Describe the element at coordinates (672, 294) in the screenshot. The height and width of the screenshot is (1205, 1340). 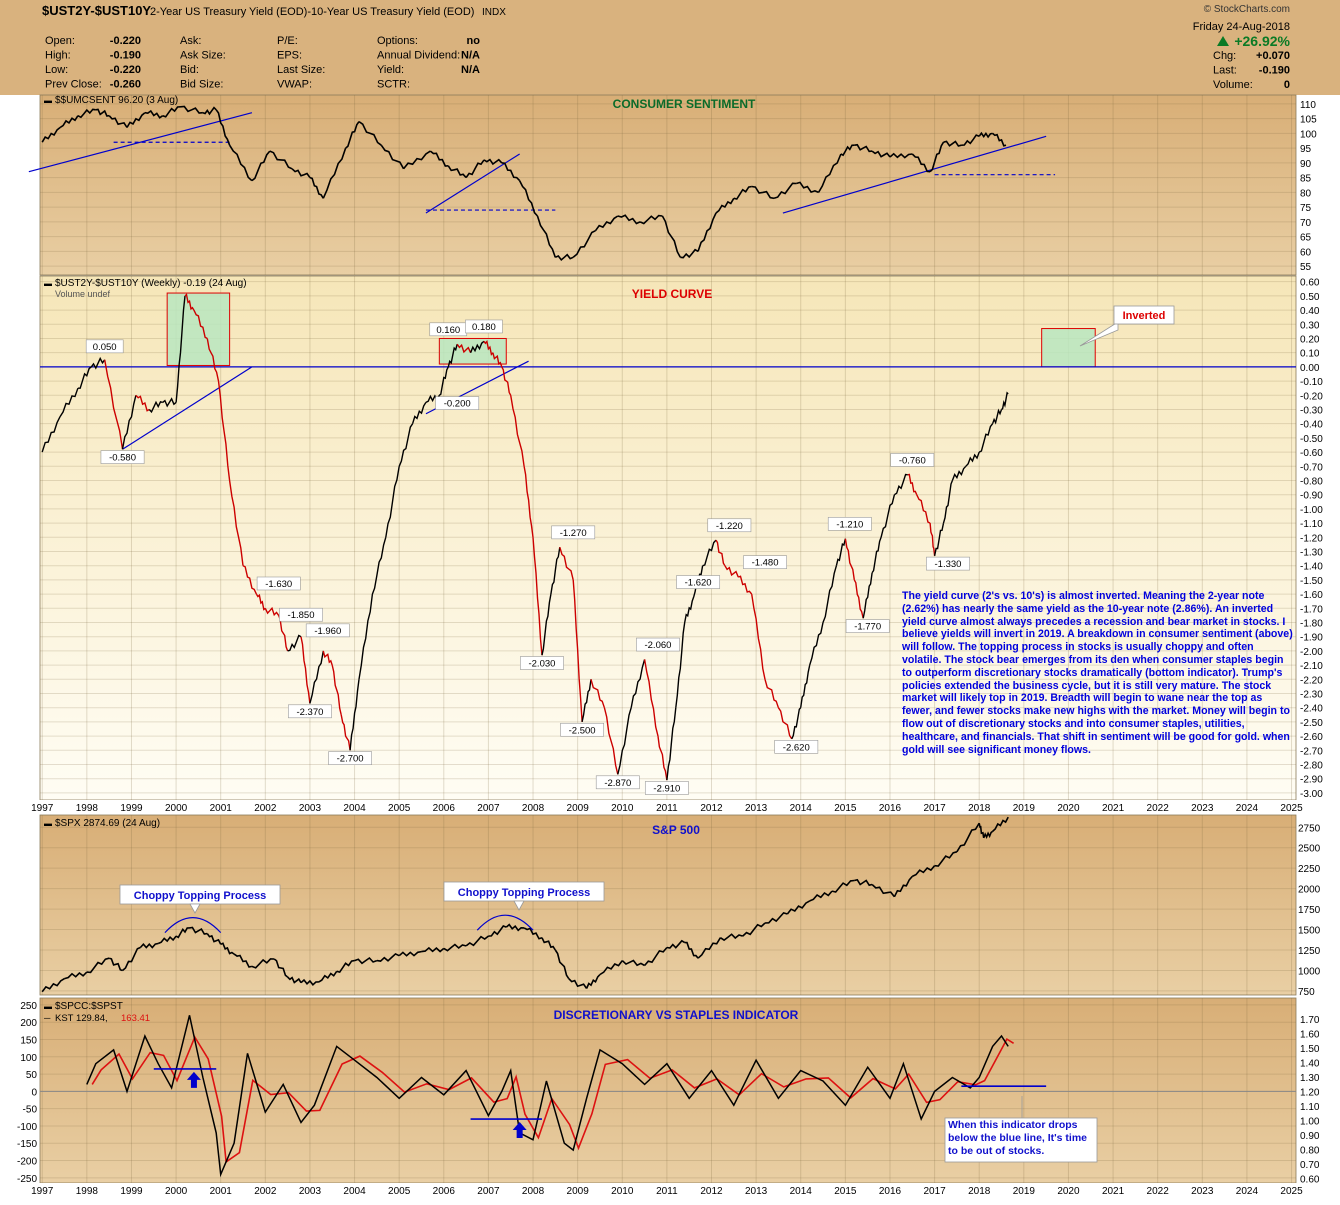
I see `yield-title: YIELD CURVE` at that location.